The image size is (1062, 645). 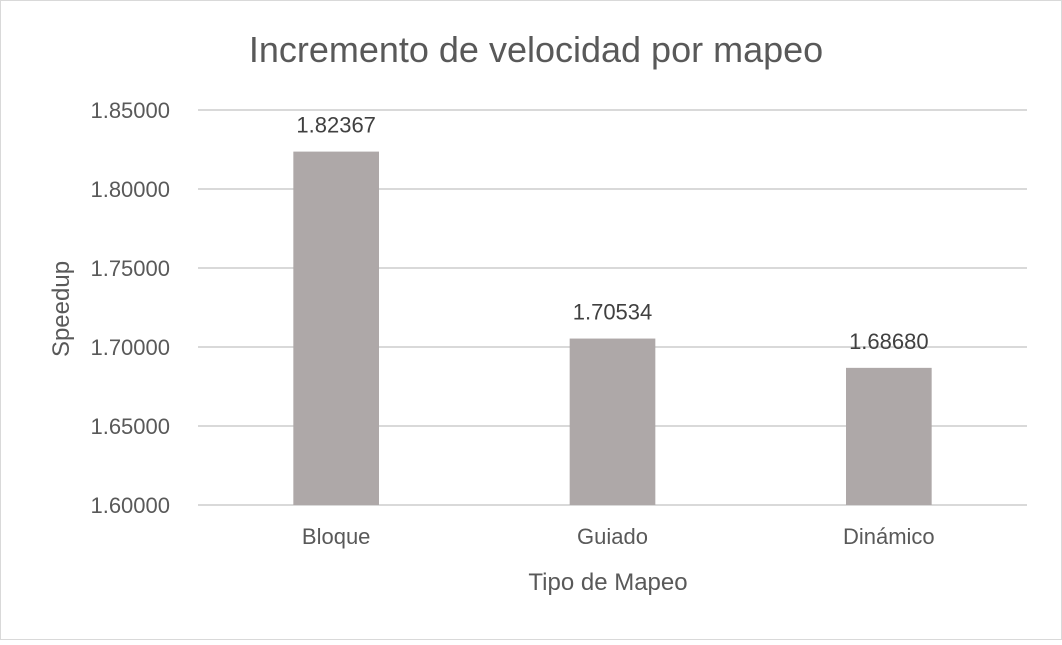 I want to click on x-tick-label: Guiado, so click(x=612, y=536).